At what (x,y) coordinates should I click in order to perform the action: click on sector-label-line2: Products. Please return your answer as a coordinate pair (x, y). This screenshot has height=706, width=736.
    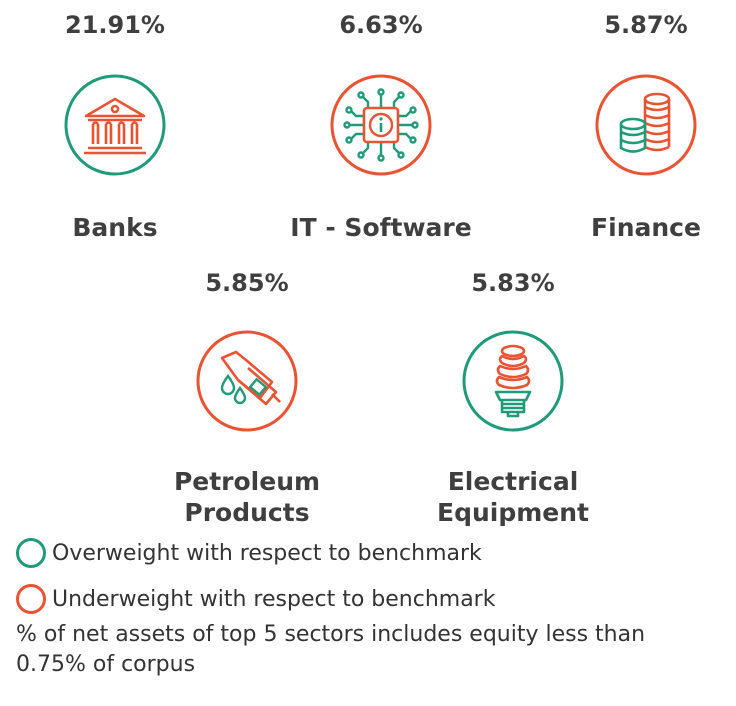
    Looking at the image, I should click on (247, 512).